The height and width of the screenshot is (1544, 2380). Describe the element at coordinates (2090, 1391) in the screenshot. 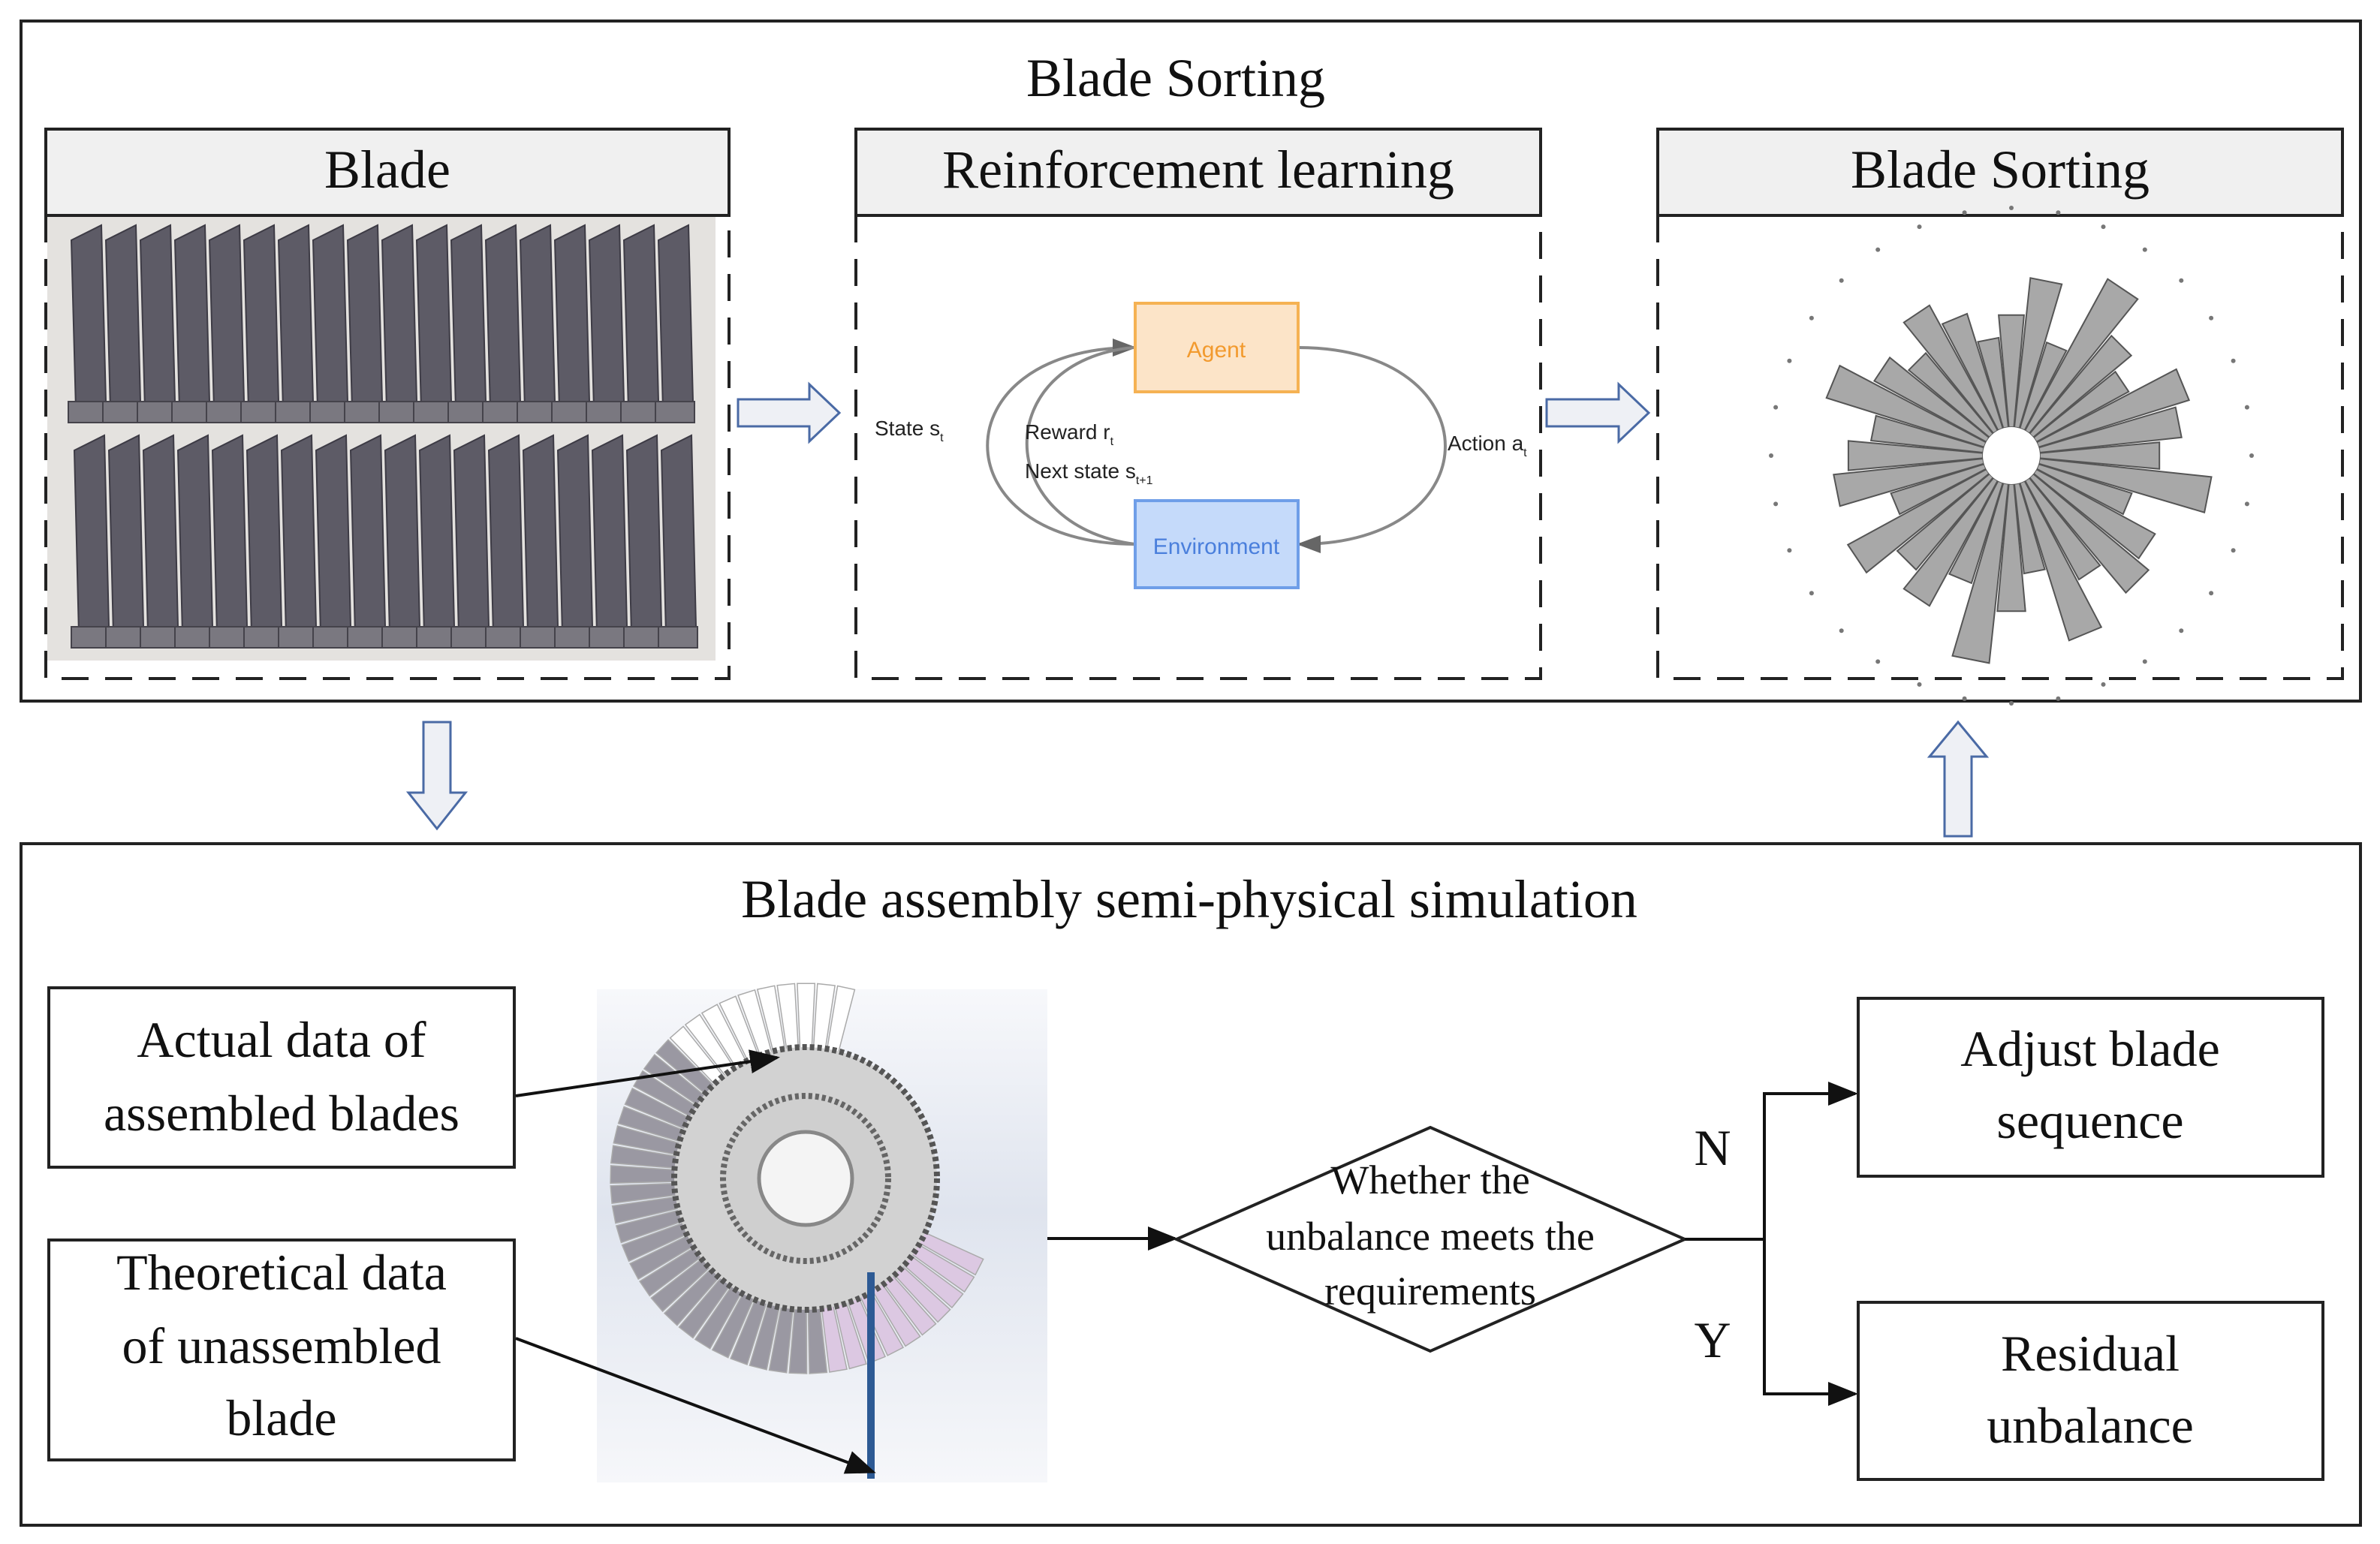

I see `residual-unbalance-box` at that location.